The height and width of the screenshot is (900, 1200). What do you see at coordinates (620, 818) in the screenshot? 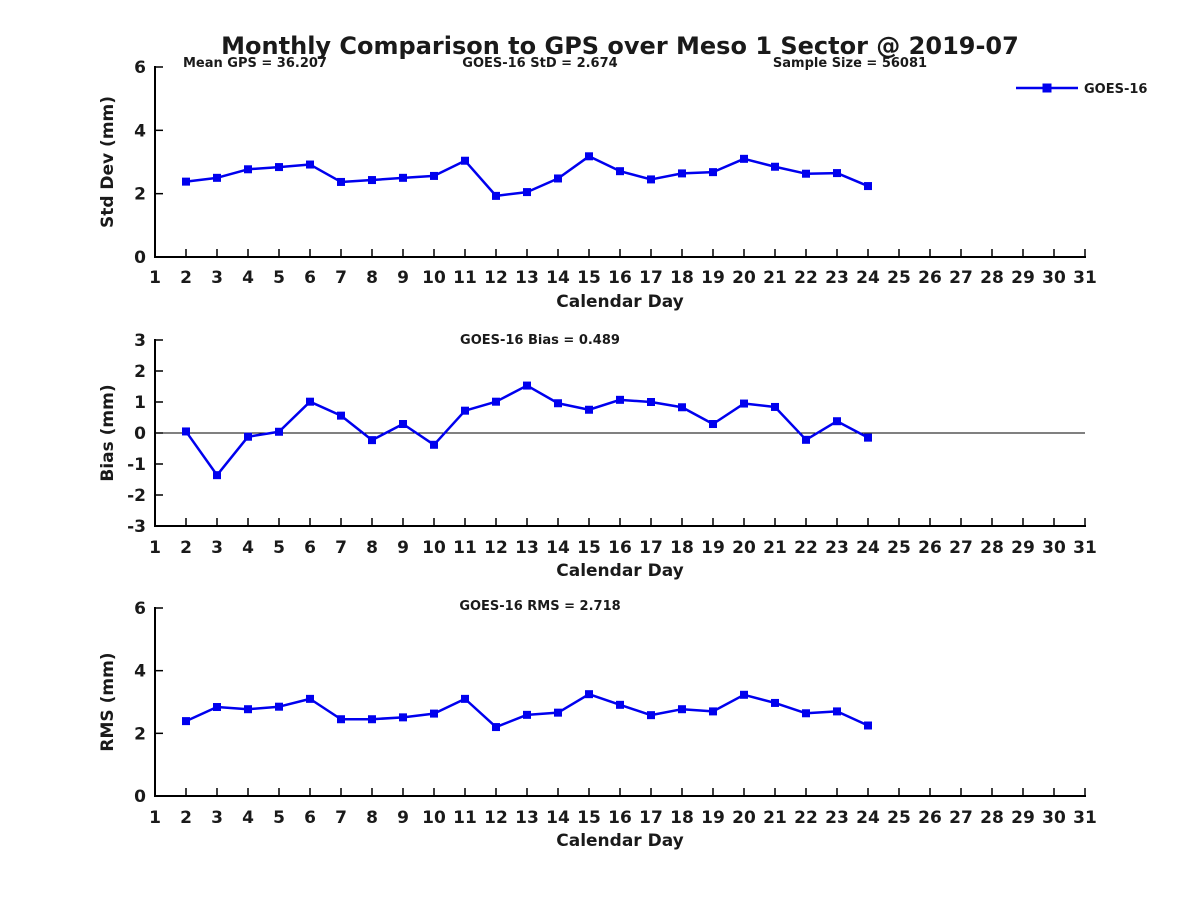
I see `x-tick-label: 16` at bounding box center [620, 818].